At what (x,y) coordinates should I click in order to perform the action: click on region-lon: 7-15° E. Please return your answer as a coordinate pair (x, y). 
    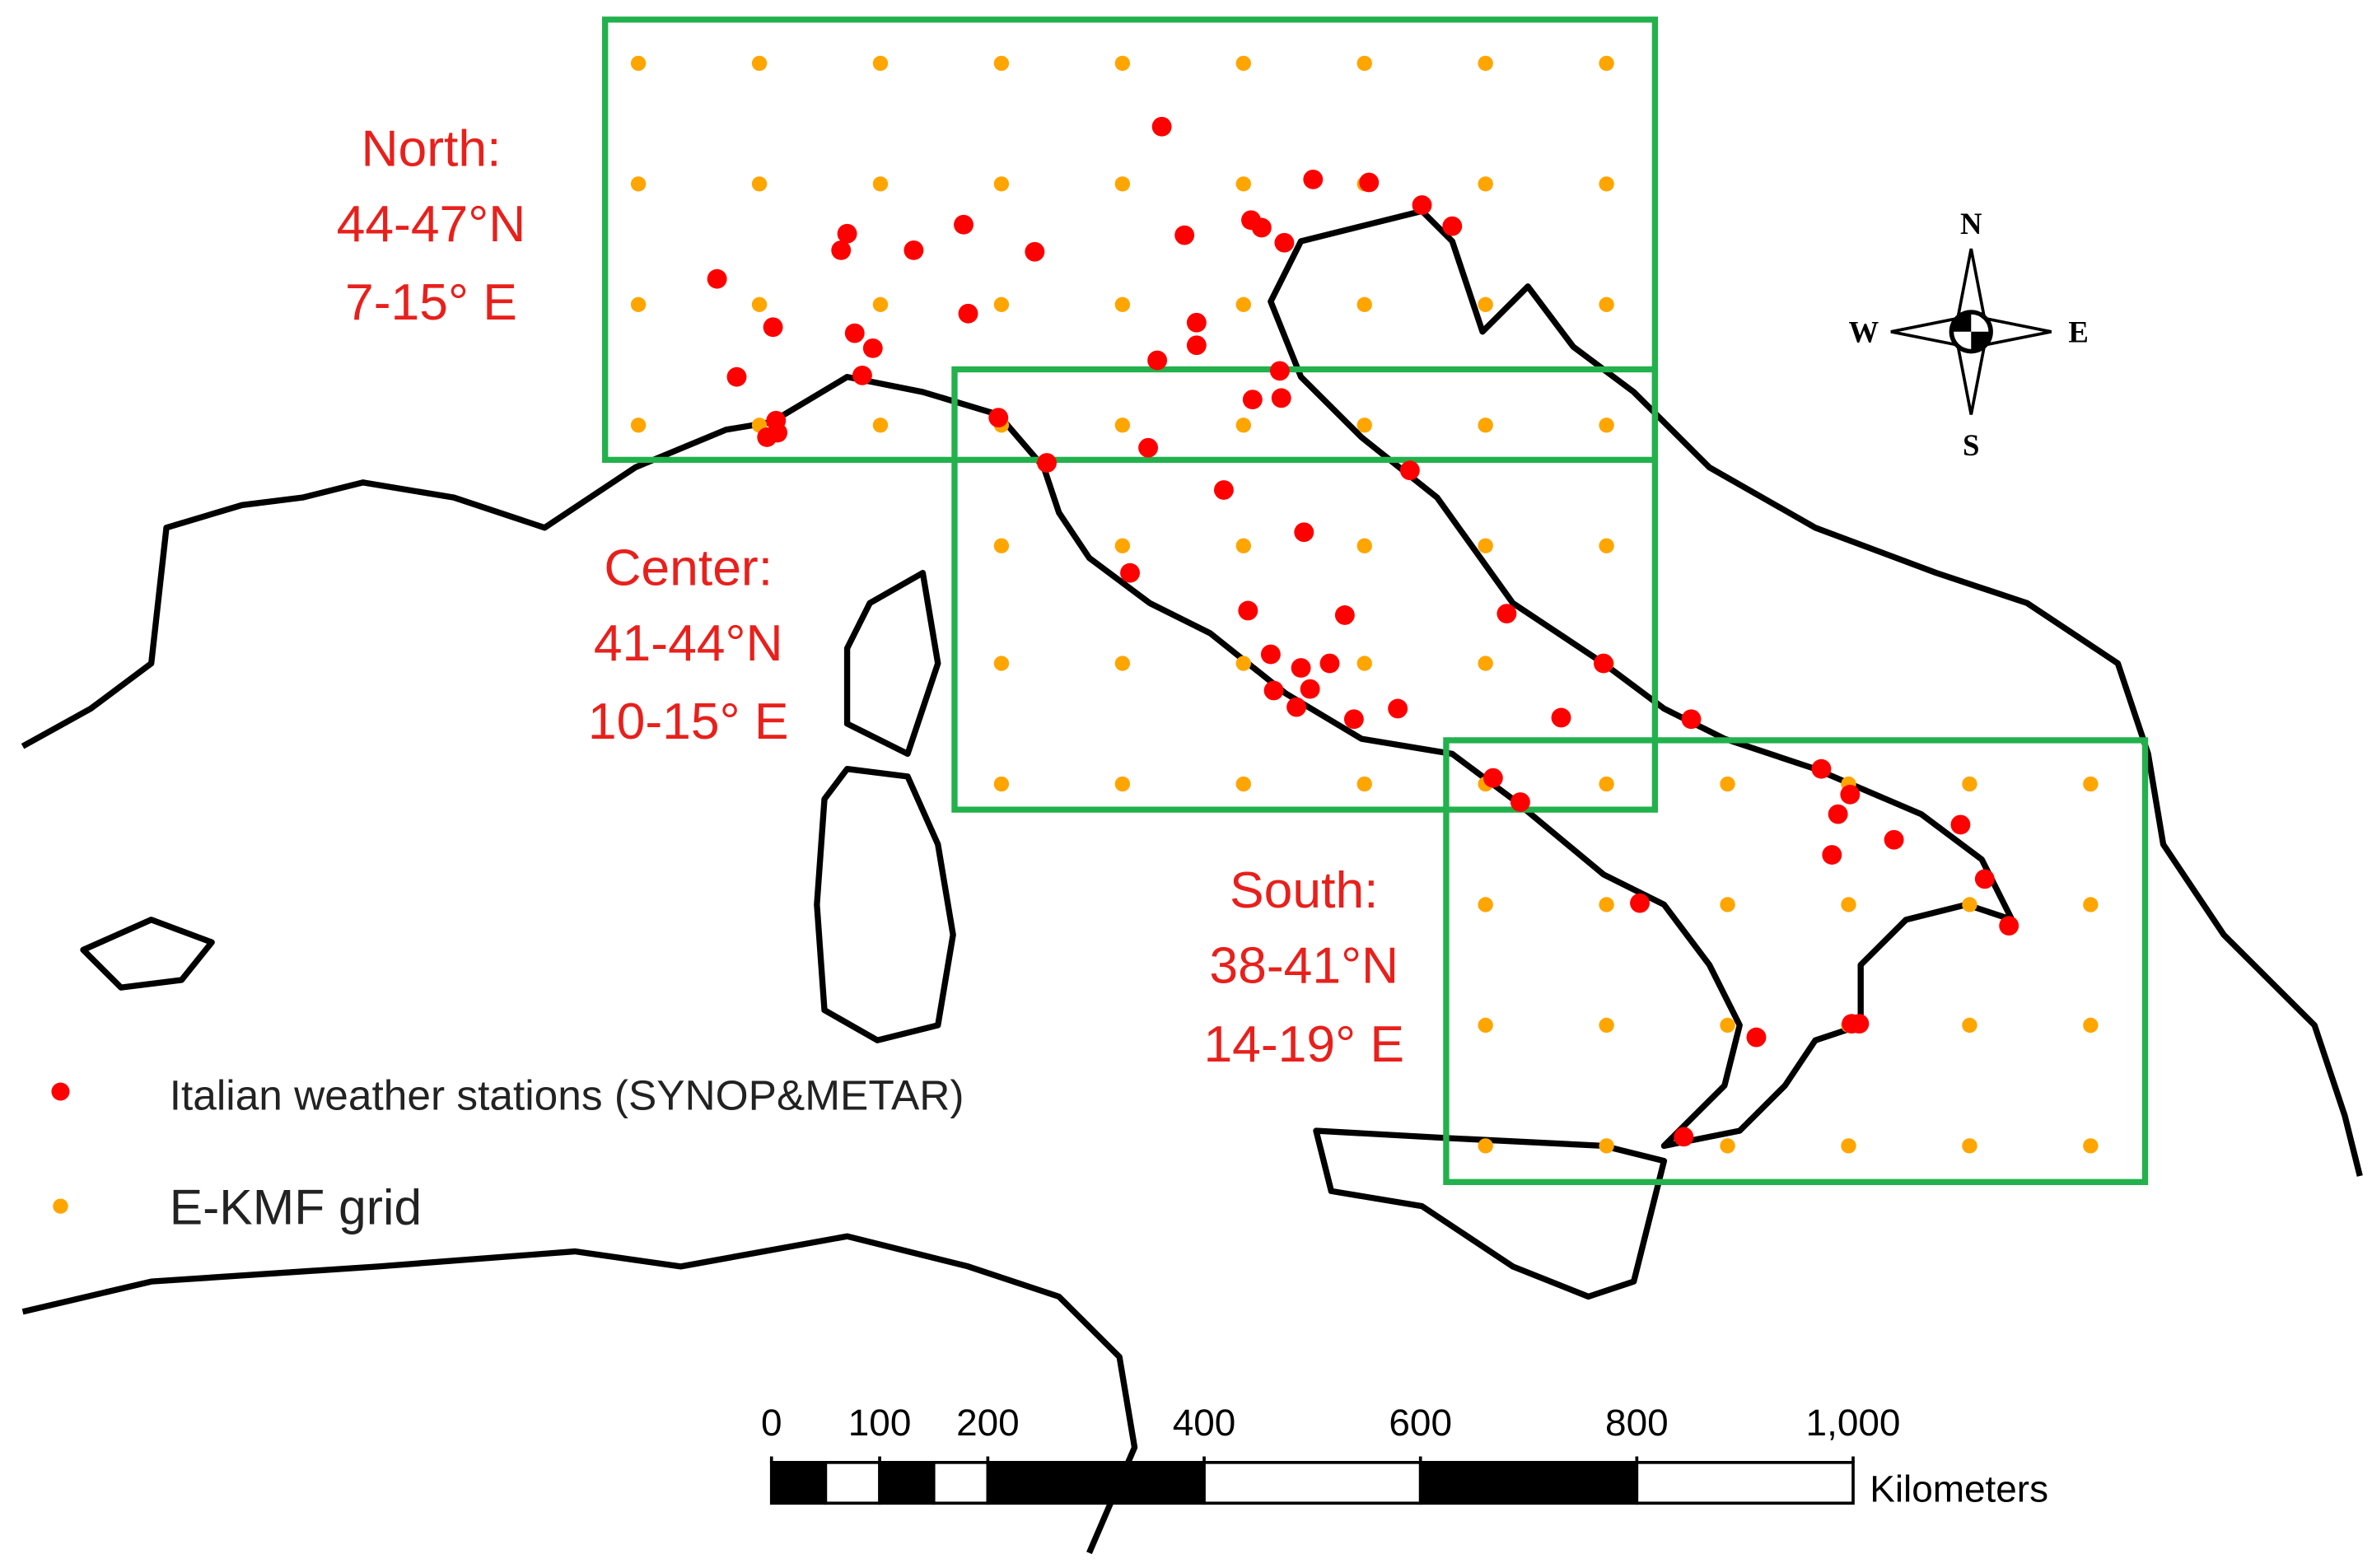
    Looking at the image, I should click on (431, 302).